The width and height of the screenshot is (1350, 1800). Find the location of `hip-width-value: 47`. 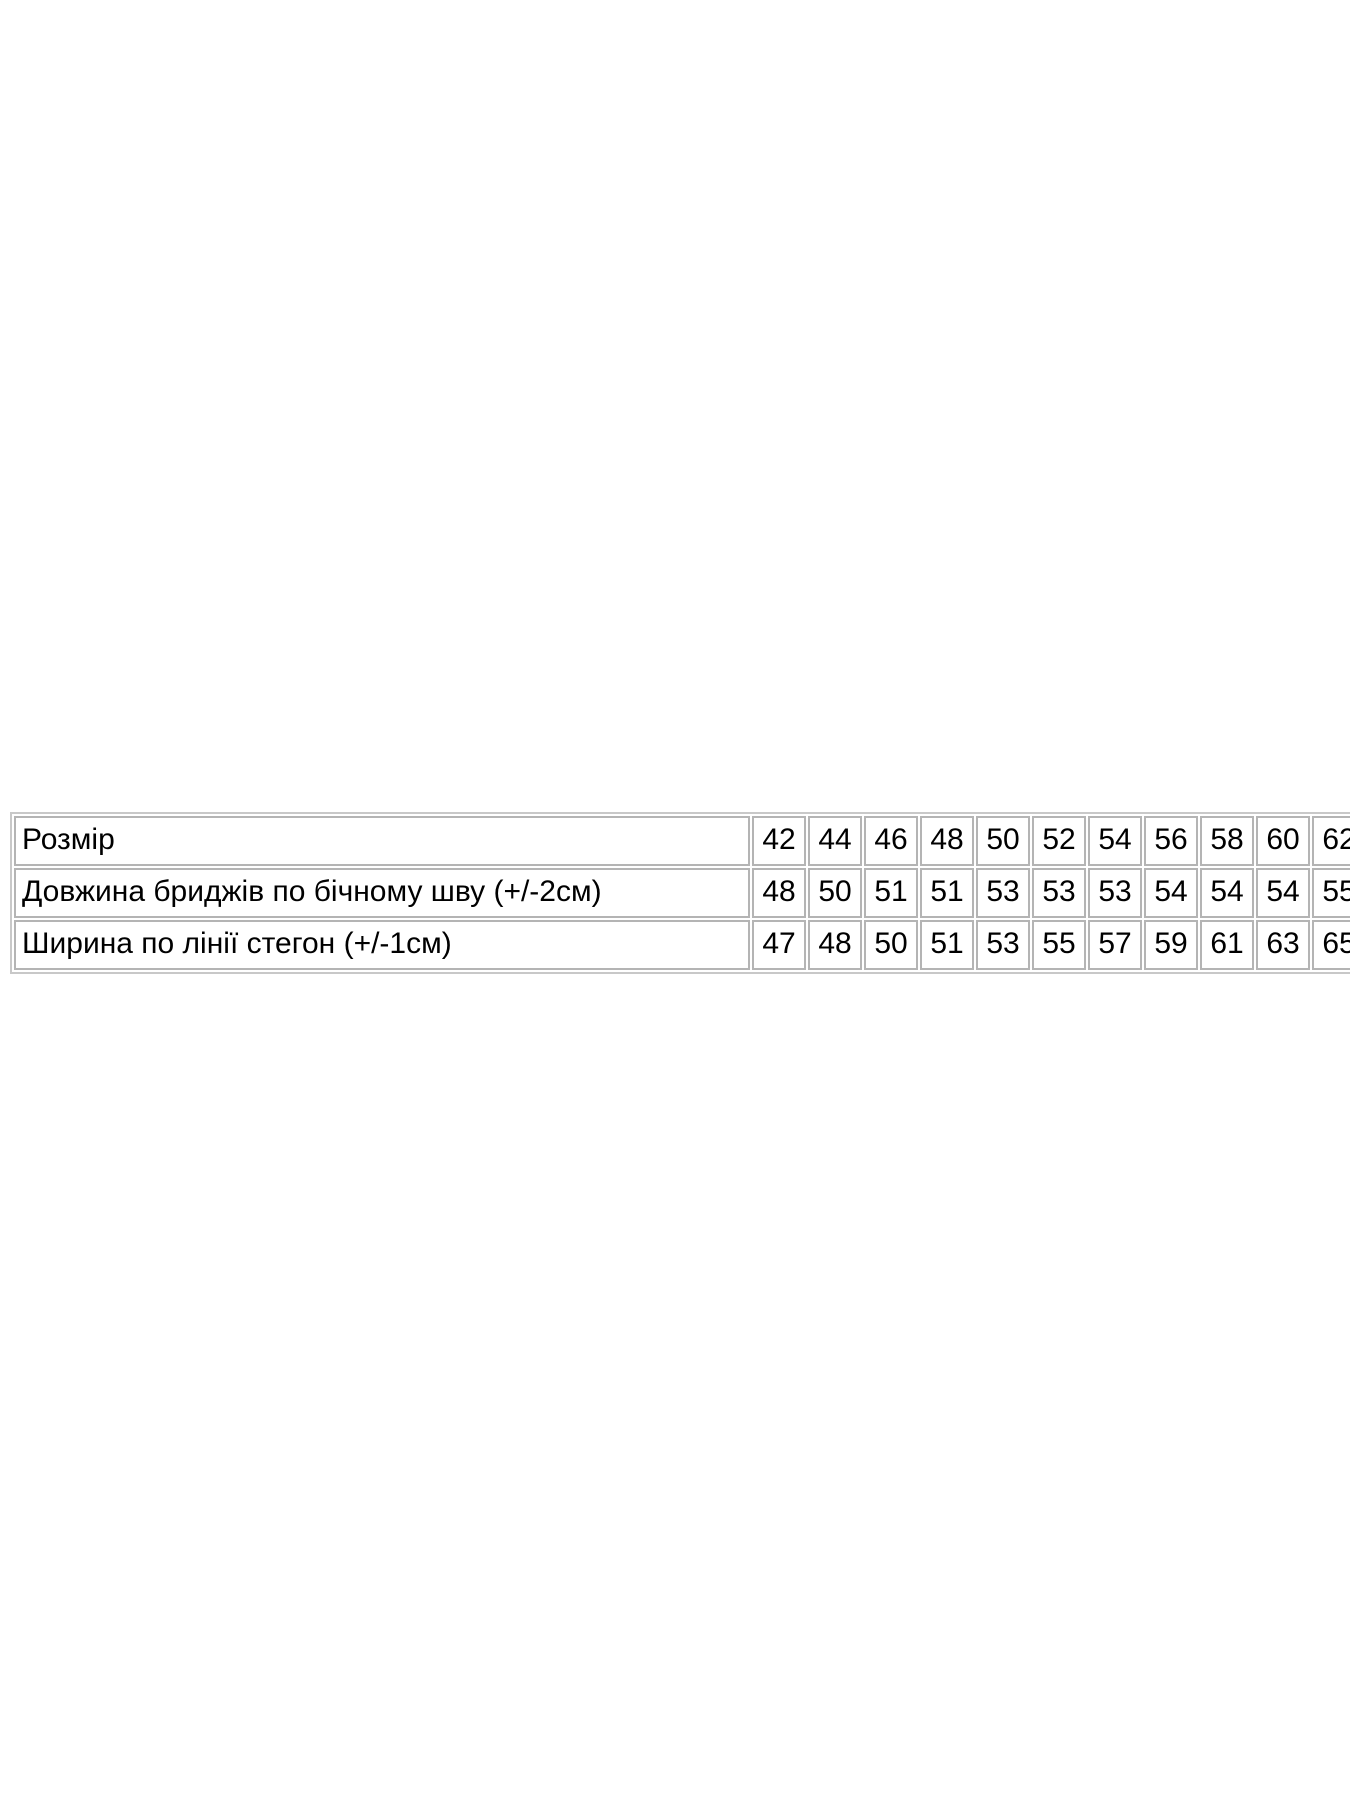

hip-width-value: 47 is located at coordinates (779, 945).